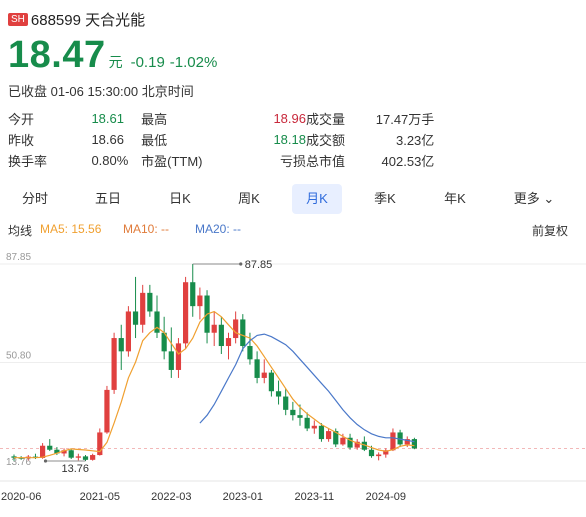 The height and width of the screenshot is (517, 586). I want to click on stat-label: 市盈(TTM), so click(172, 161).